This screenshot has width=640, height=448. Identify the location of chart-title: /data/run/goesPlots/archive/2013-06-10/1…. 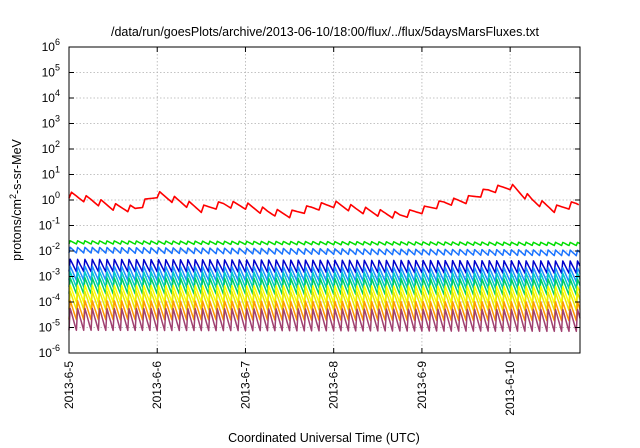
(325, 32).